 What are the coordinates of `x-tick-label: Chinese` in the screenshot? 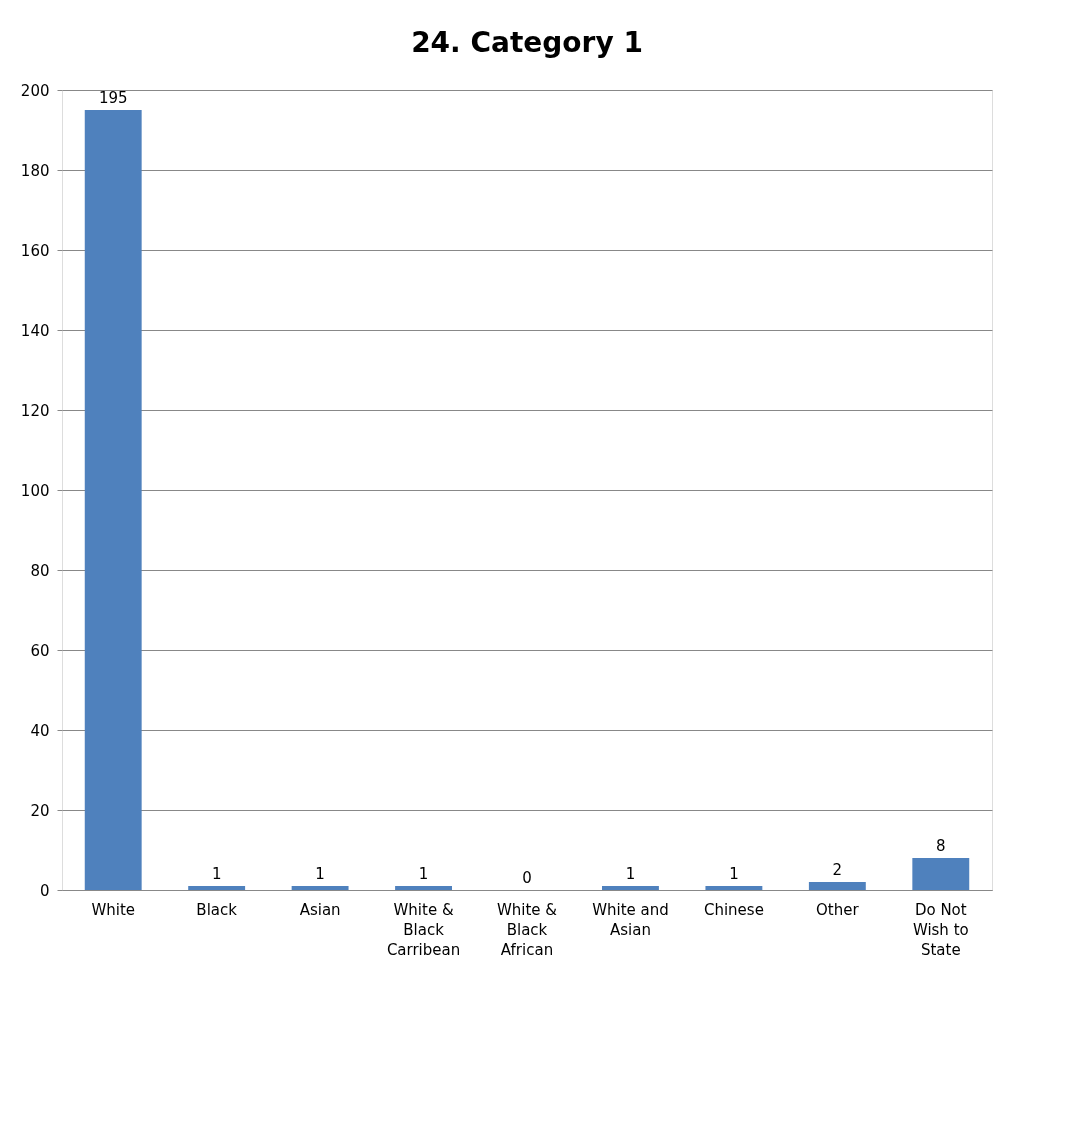 It's located at (733, 909).